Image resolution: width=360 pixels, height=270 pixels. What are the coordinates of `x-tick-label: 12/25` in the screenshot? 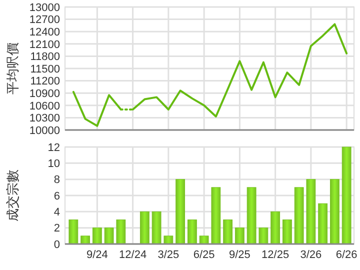 It's located at (276, 255).